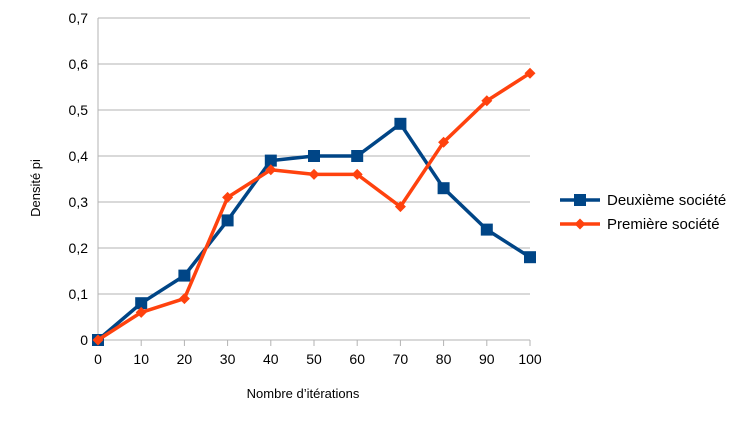  What do you see at coordinates (666, 200) in the screenshot?
I see `legend-label: Deuxième société` at bounding box center [666, 200].